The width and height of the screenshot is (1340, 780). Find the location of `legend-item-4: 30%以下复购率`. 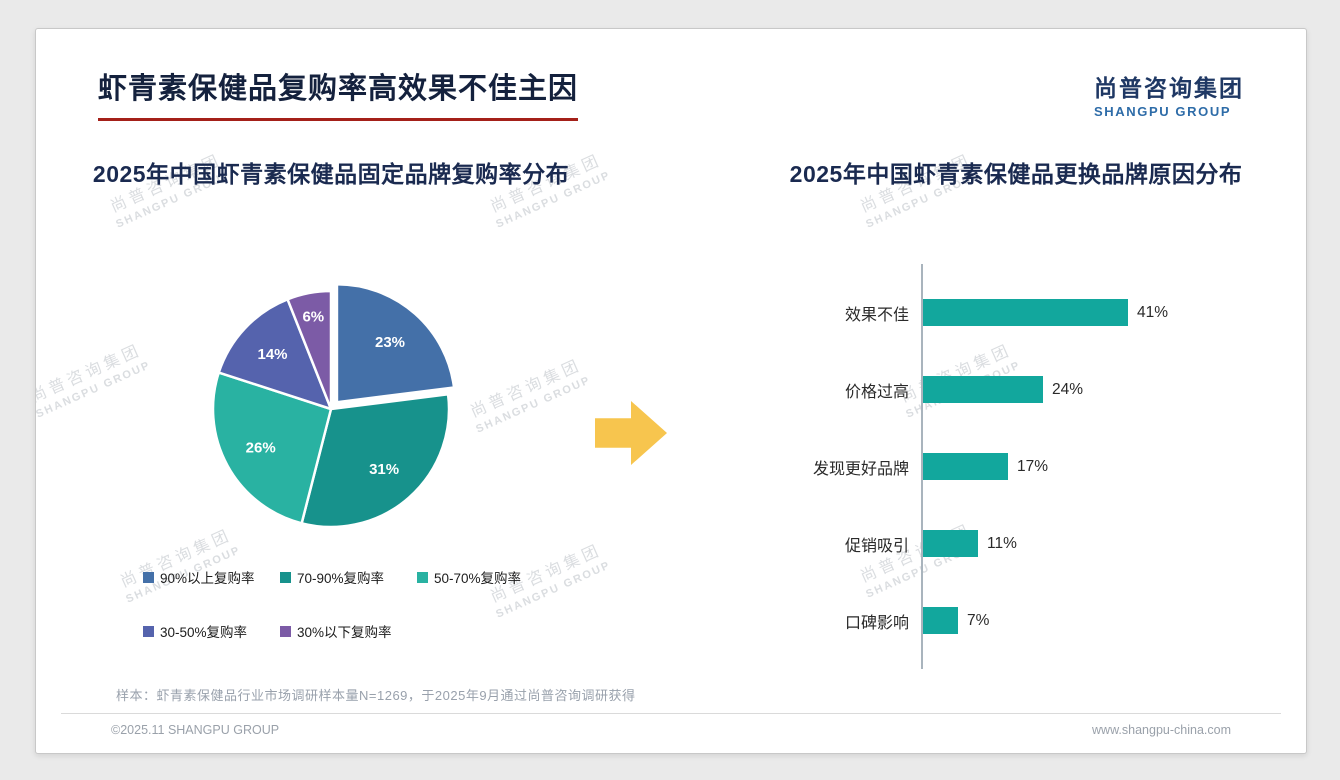

legend-item-4: 30%以下复购率 is located at coordinates (348, 631).